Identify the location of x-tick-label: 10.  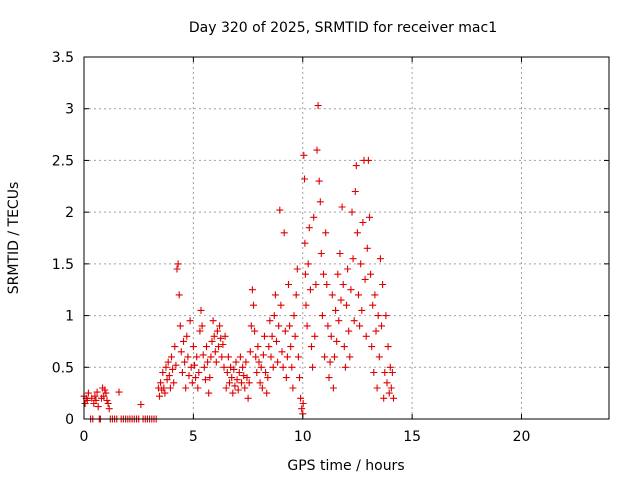
(303, 437).